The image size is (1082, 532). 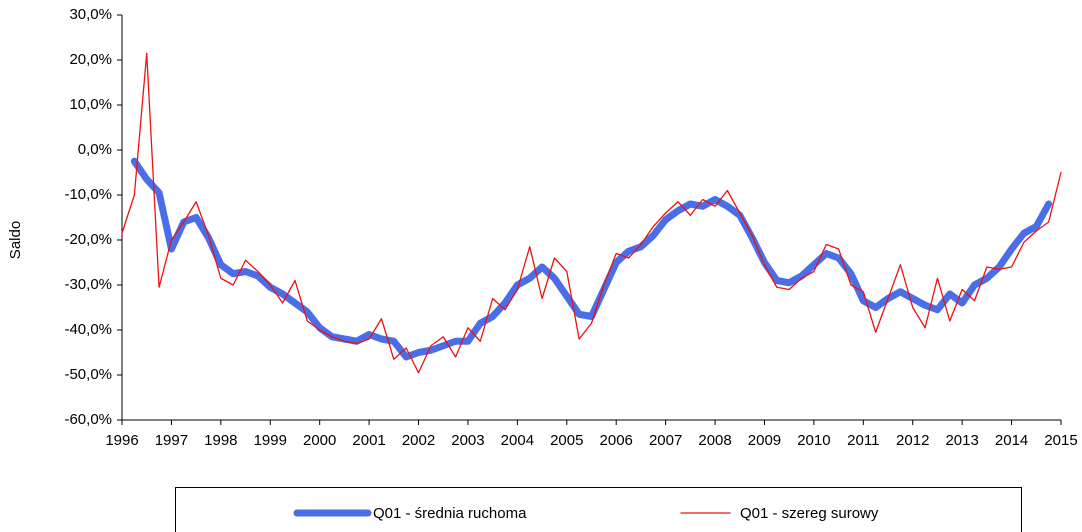 What do you see at coordinates (517, 440) in the screenshot?
I see `x-tick-label: 2004` at bounding box center [517, 440].